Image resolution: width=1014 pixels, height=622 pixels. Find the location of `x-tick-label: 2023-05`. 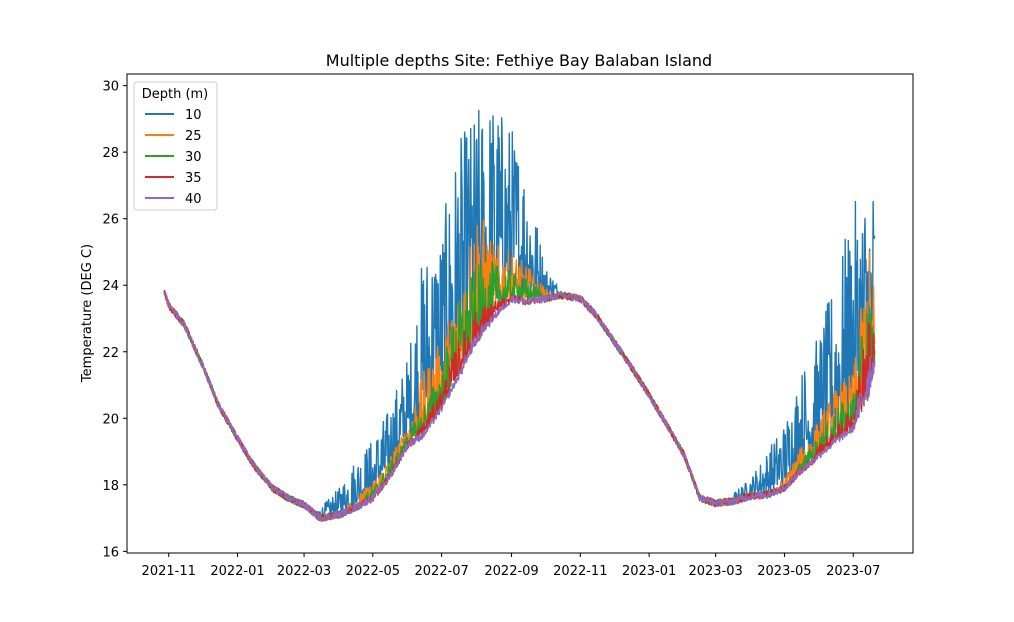

x-tick-label: 2023-05 is located at coordinates (784, 571).